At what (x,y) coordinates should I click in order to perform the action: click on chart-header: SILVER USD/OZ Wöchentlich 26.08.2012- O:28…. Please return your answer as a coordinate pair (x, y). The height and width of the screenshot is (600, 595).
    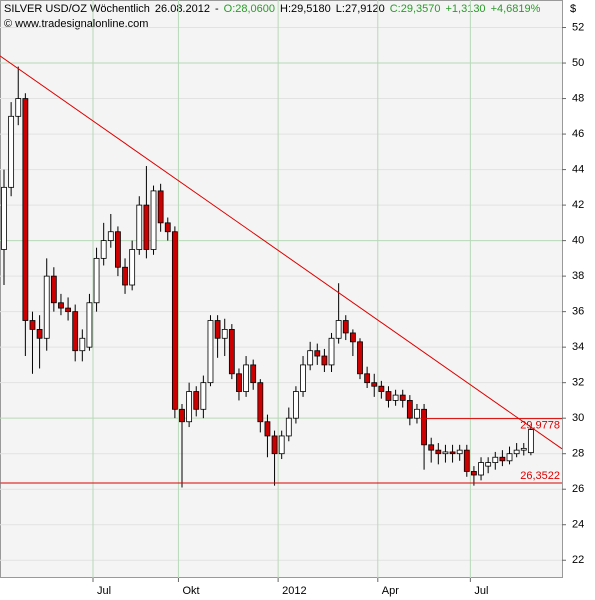
    Looking at the image, I should click on (272, 9).